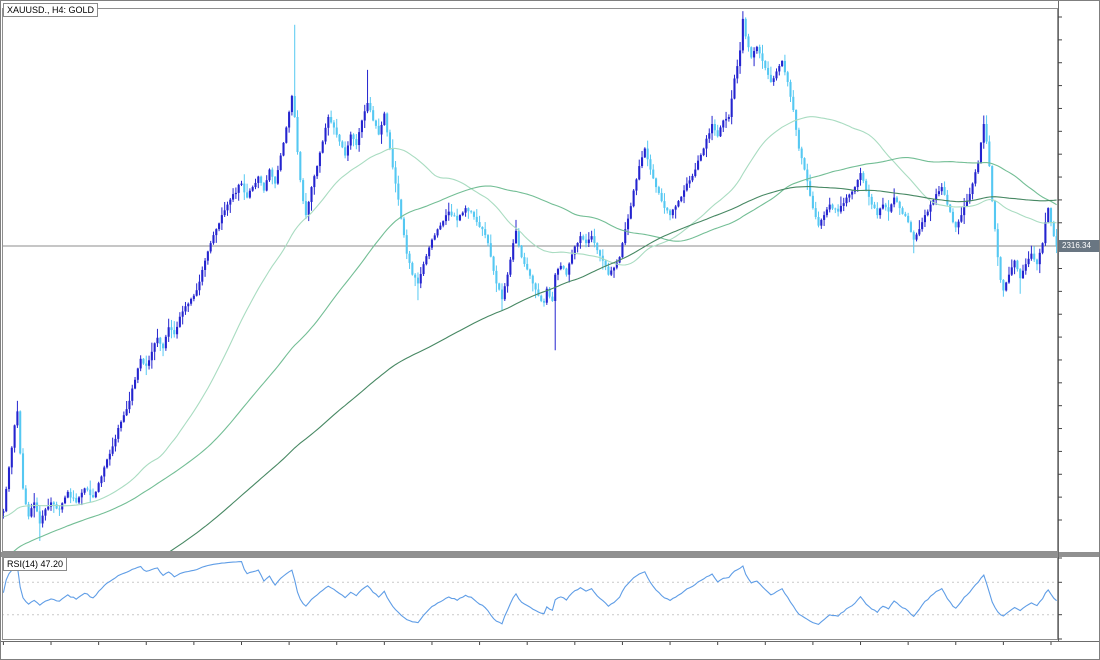  Describe the element at coordinates (51, 10) in the screenshot. I see `symbol-label: XAUUSD., H4: GOLD` at that location.